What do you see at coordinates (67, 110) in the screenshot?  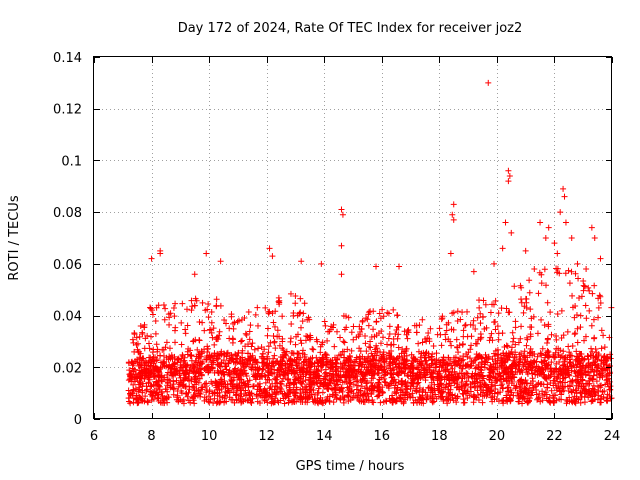 I see `y-tick-label: 0.12` at bounding box center [67, 110].